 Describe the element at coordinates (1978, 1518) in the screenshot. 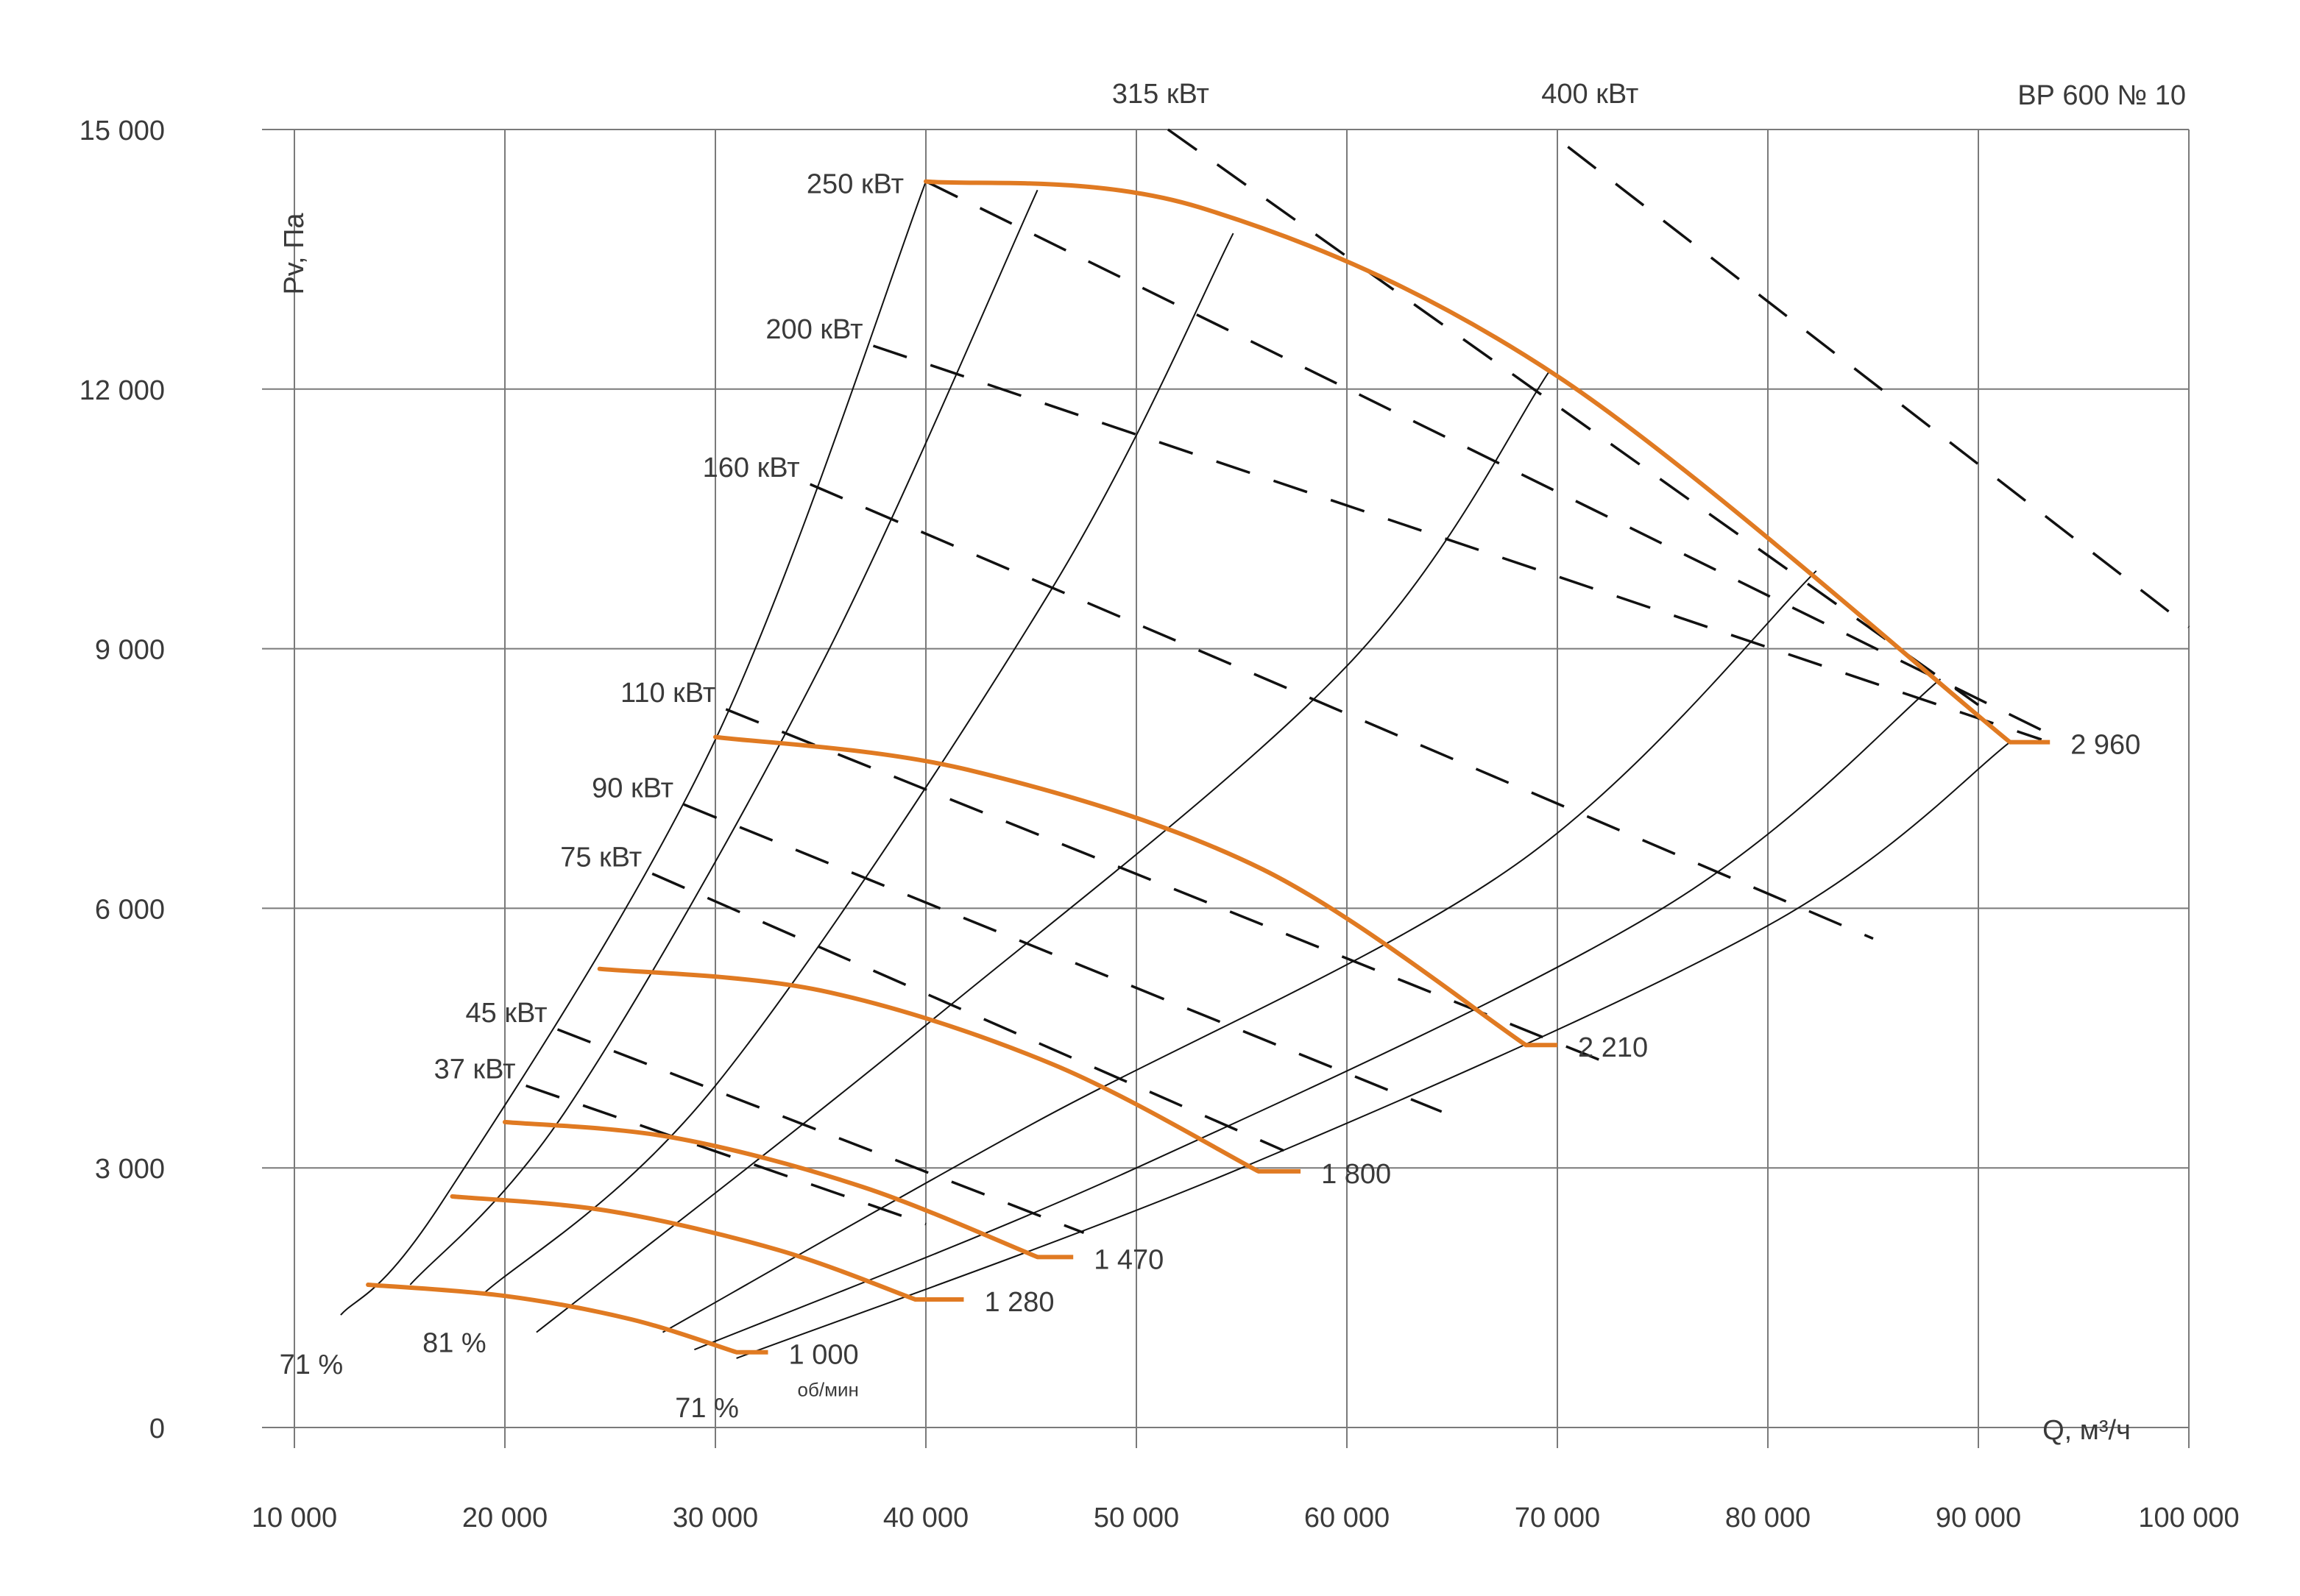

I see `x-tick-label: 90 000` at that location.